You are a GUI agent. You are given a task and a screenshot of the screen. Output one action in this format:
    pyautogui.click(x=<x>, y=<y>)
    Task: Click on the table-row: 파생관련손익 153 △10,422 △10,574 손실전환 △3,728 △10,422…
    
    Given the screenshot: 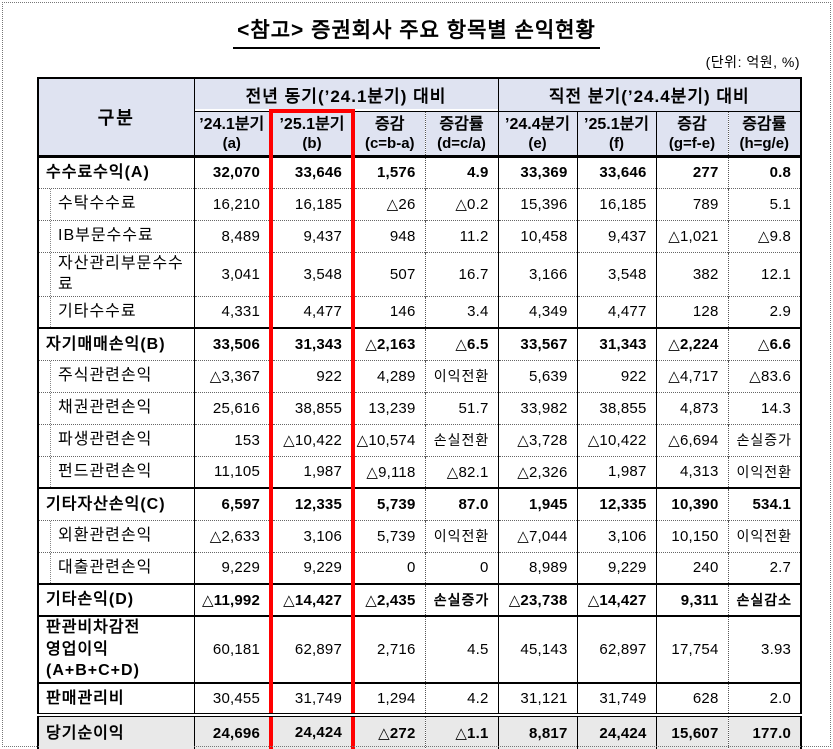 What is the action you would take?
    pyautogui.click(x=420, y=440)
    